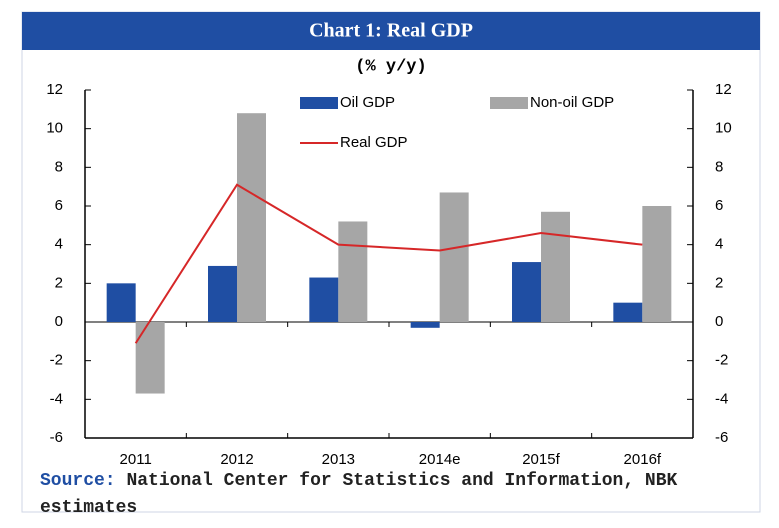 This screenshot has height=528, width=779. Describe the element at coordinates (572, 102) in the screenshot. I see `legend-label: Non-oil GDP` at that location.